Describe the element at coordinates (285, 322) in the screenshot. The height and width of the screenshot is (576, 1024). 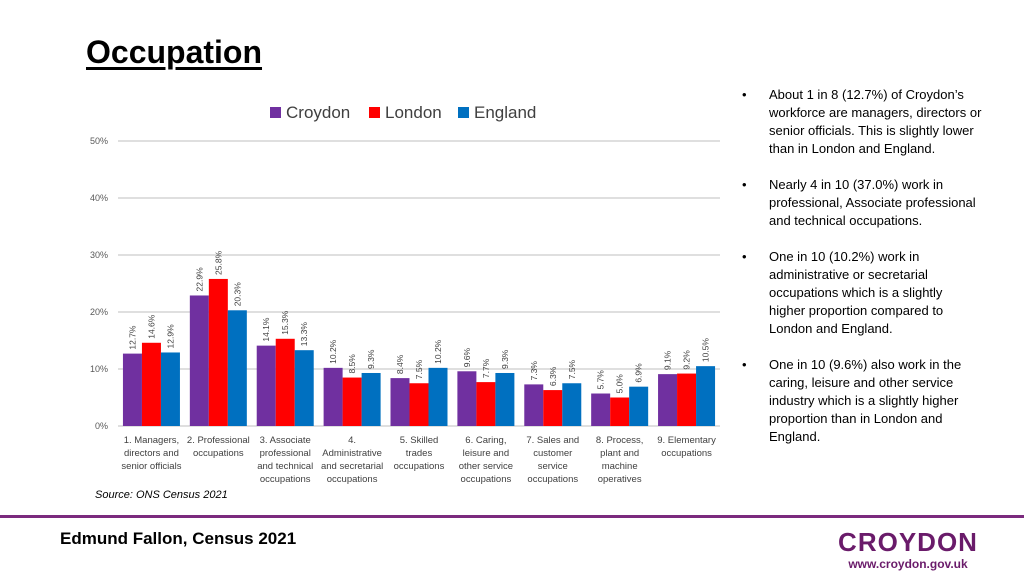
I see `data-label-london: 15.3%` at that location.